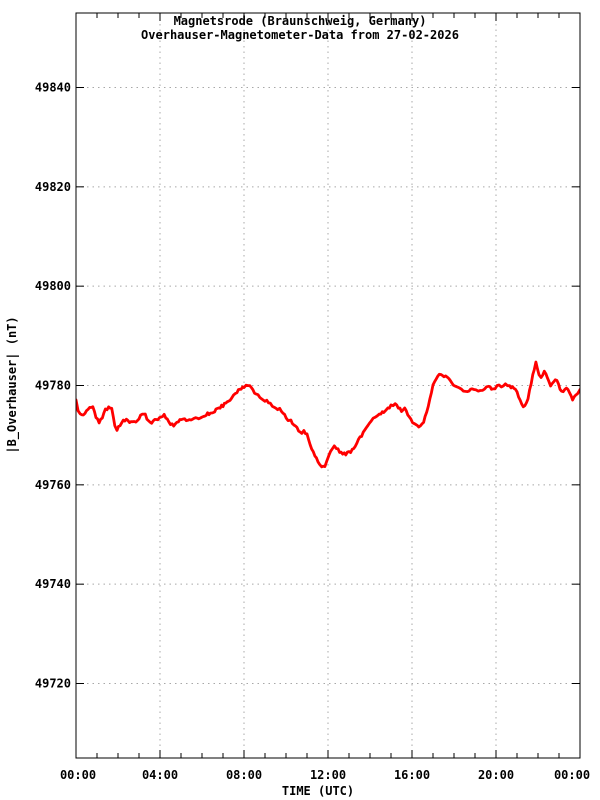 The image size is (600, 800). I want to click on data-series-line, so click(328, 414).